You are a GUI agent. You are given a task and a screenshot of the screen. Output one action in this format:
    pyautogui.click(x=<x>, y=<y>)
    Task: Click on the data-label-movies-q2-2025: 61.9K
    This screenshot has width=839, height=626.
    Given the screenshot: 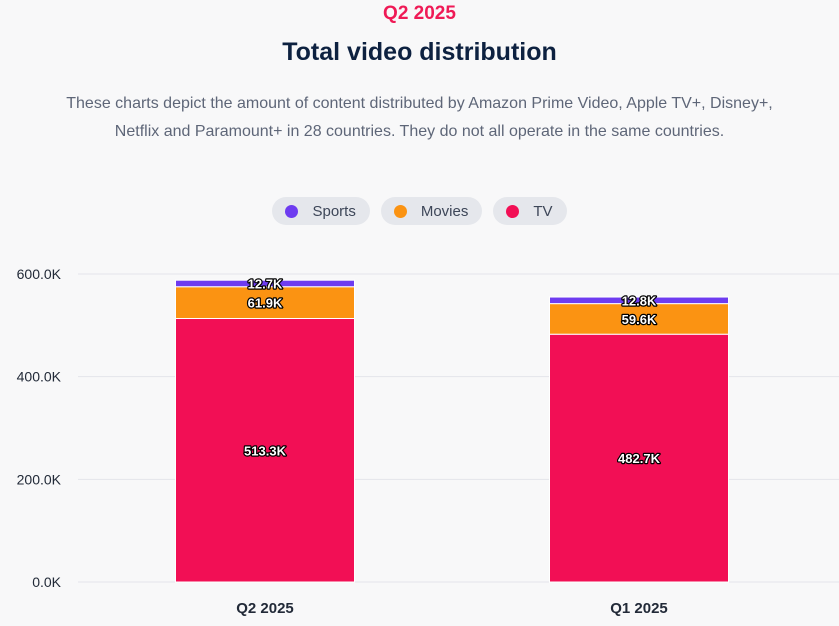 What is the action you would take?
    pyautogui.click(x=265, y=303)
    